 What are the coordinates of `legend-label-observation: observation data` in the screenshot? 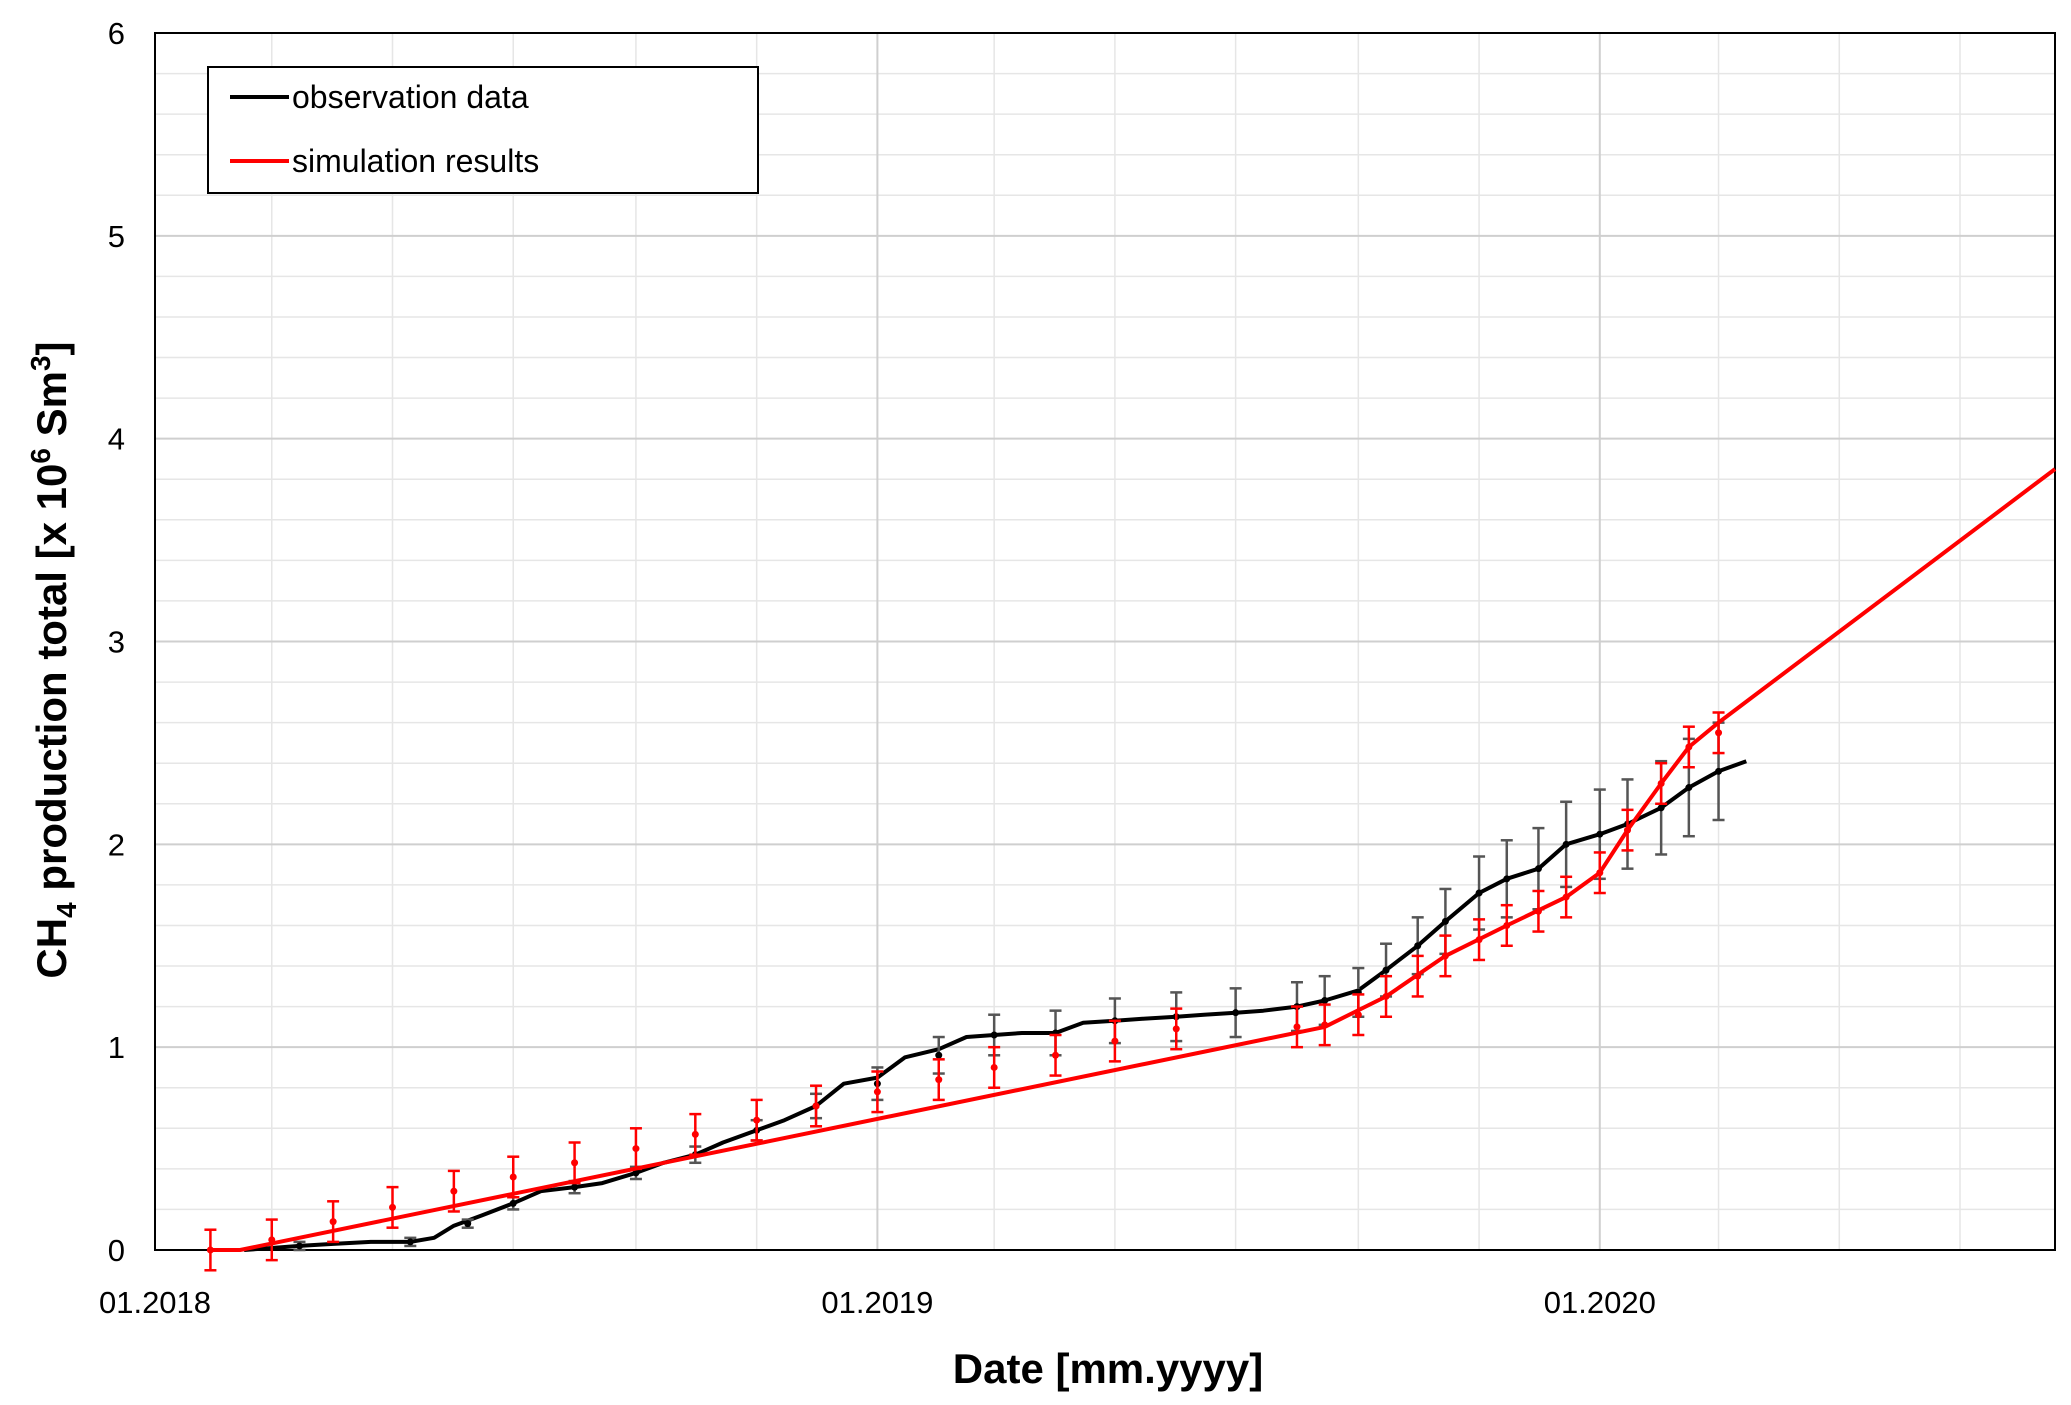 It's located at (410, 97).